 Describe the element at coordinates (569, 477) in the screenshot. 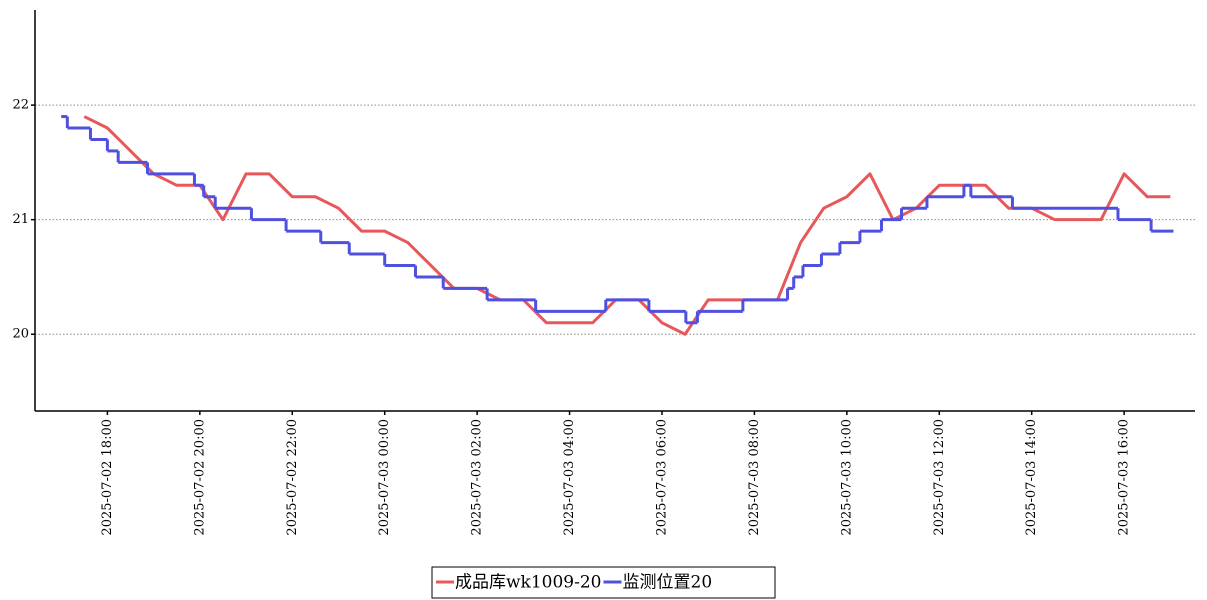

I see `x-tick-label: 2025-07-03 04:00` at that location.